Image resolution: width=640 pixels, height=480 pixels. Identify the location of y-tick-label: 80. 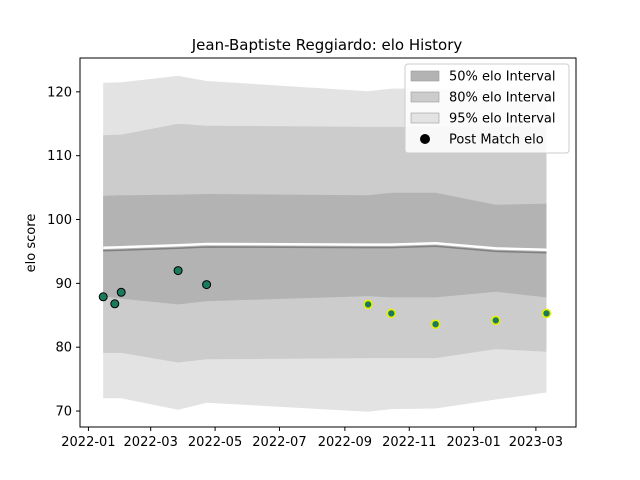
(63, 348).